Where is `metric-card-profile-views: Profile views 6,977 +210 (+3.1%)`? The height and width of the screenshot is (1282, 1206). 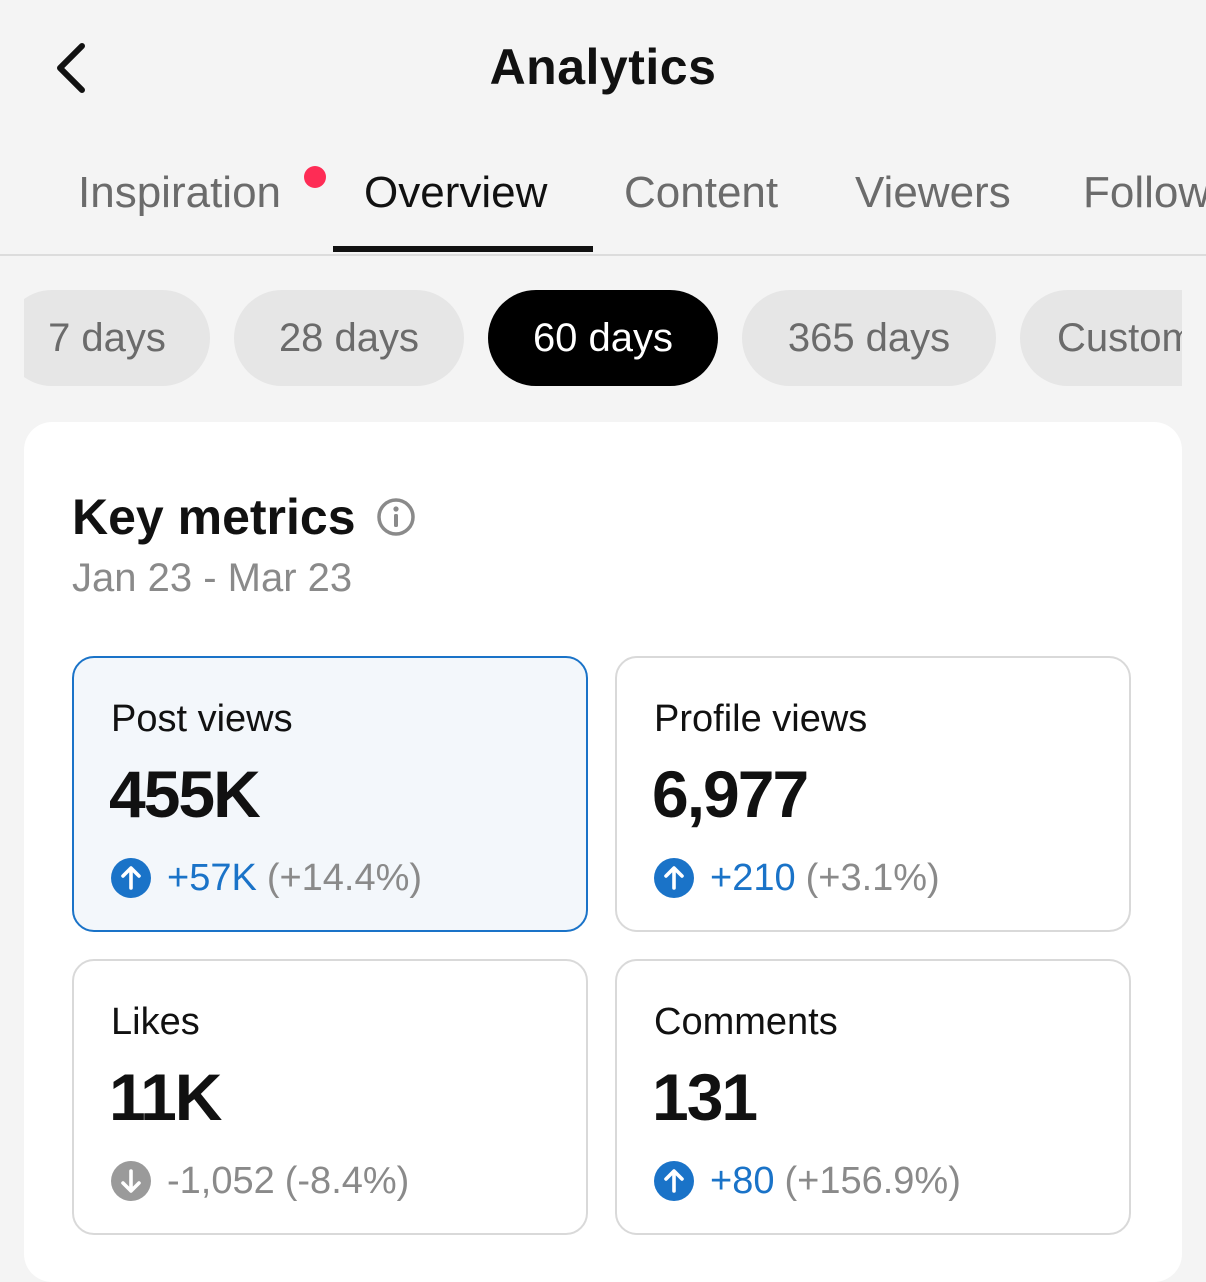
metric-card-profile-views: Profile views 6,977 +210 (+3.1%) is located at coordinates (873, 794).